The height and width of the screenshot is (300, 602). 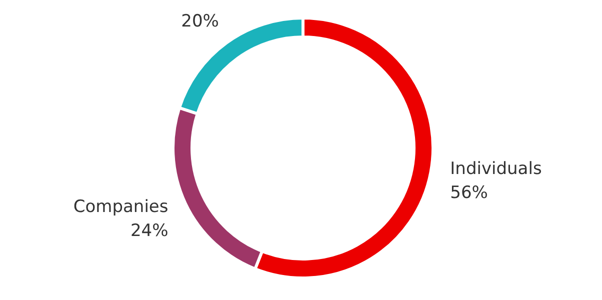 What do you see at coordinates (496, 168) in the screenshot?
I see `slice-label: Individuals` at bounding box center [496, 168].